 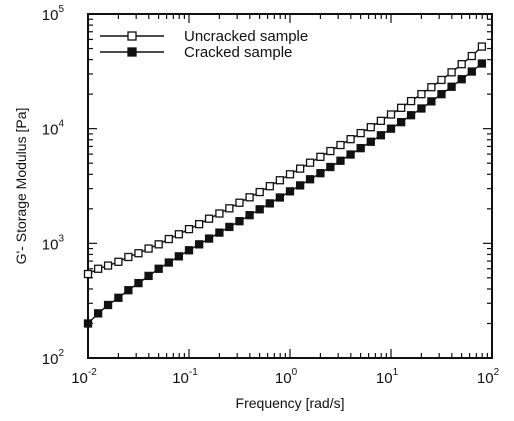 I want to click on y-axis-title: G'- Storage Modulus [Pa], so click(x=21, y=186).